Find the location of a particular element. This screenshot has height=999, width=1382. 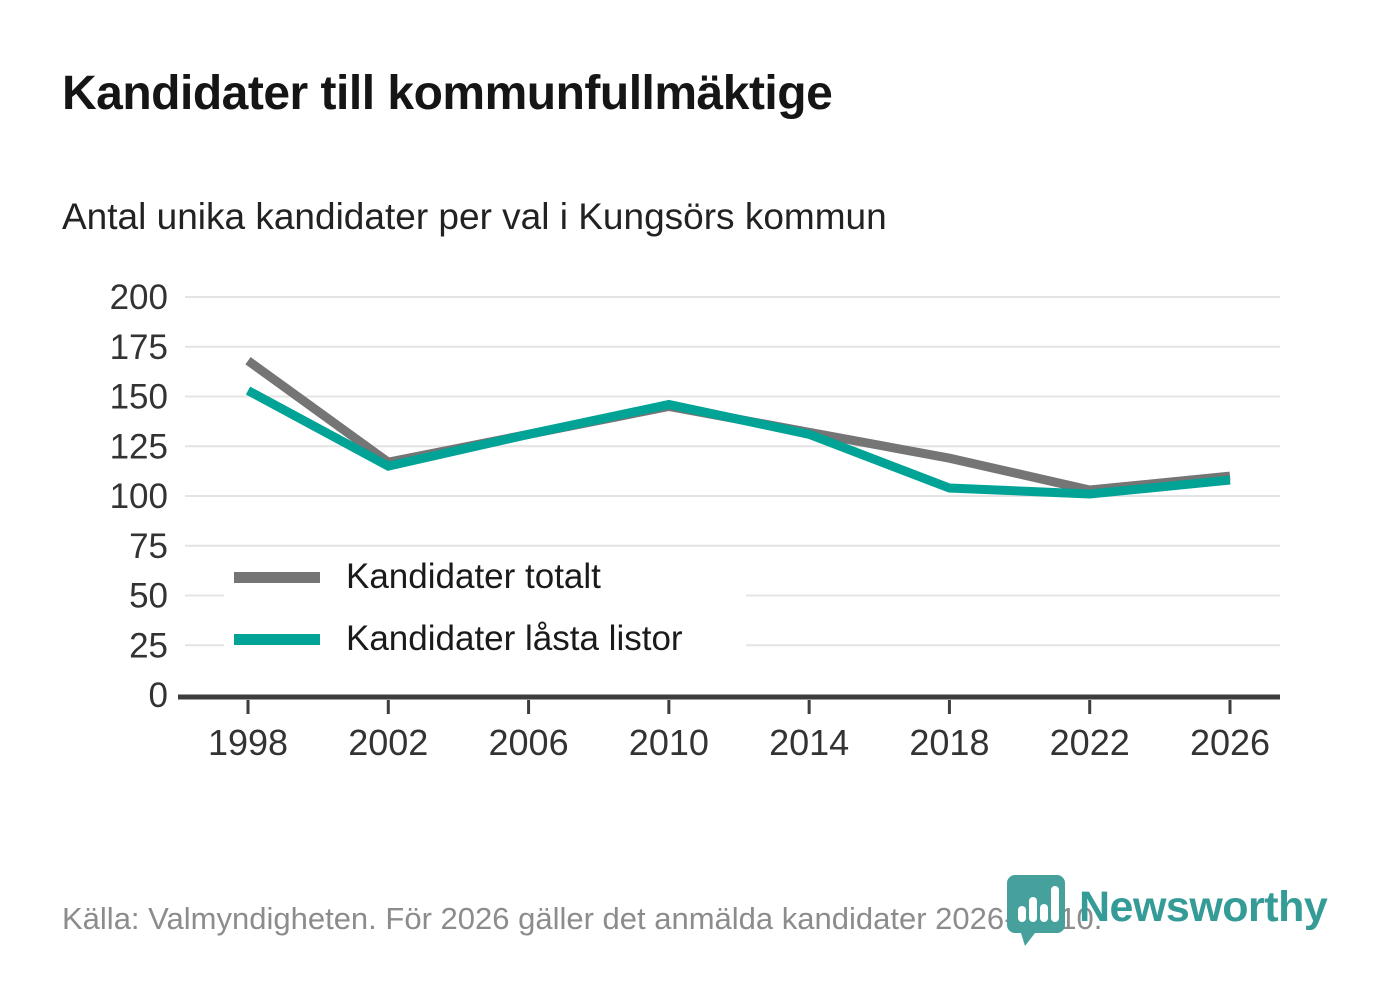

svg-text: 150 is located at coordinates (139, 397).